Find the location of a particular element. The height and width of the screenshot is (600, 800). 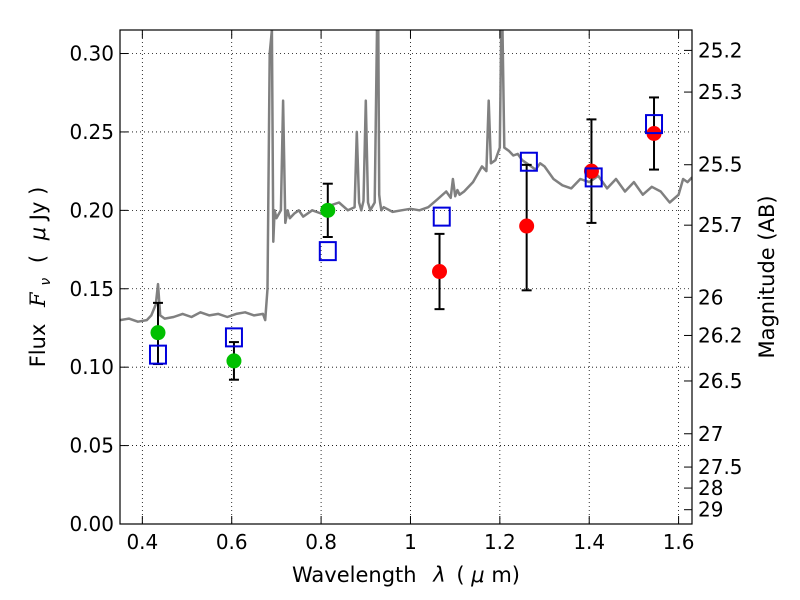

x-tick-label: 1 is located at coordinates (410, 542).